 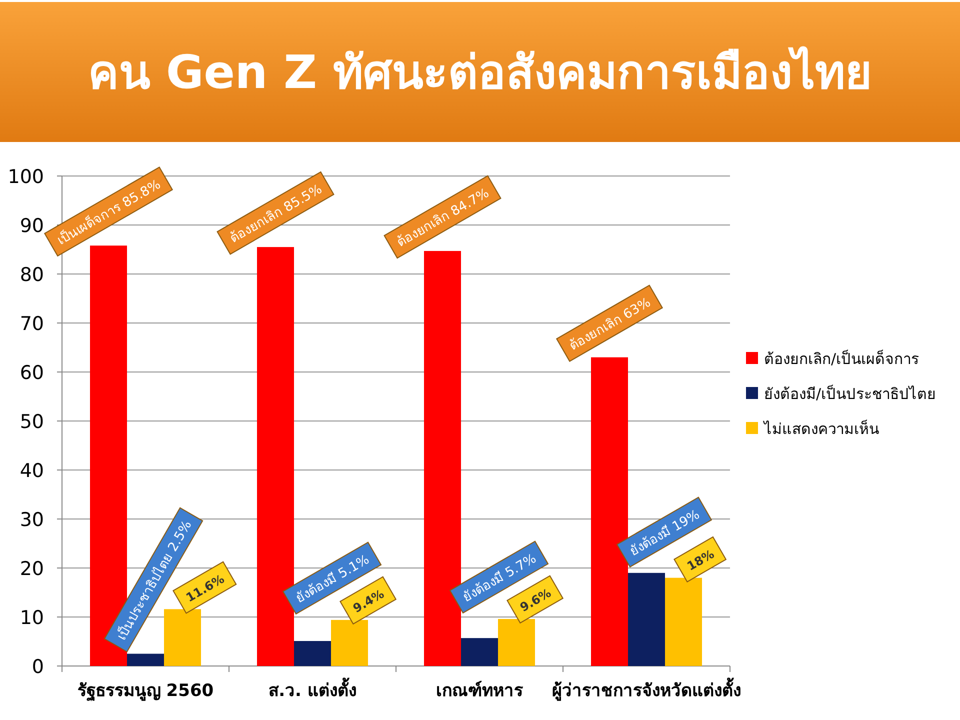 What do you see at coordinates (312, 689) in the screenshot?
I see `x-tick-label: ส.ว. แต่งตั้ง` at bounding box center [312, 689].